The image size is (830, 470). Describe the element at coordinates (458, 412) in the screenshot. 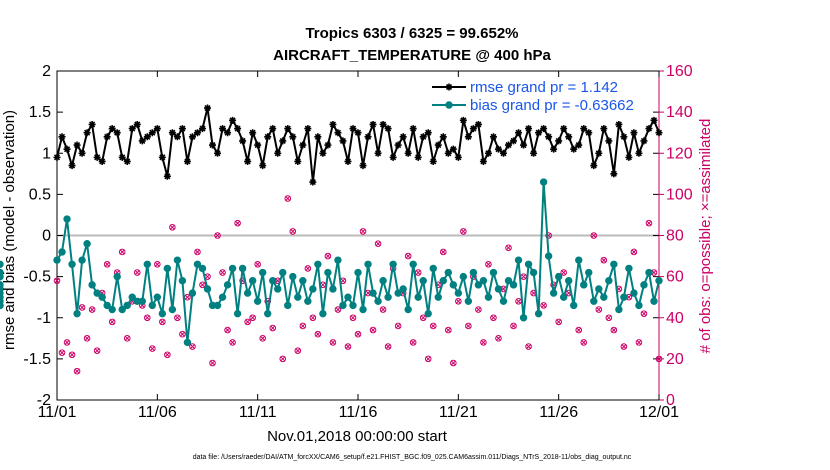

I see `x-tick-label: 11/21` at that location.